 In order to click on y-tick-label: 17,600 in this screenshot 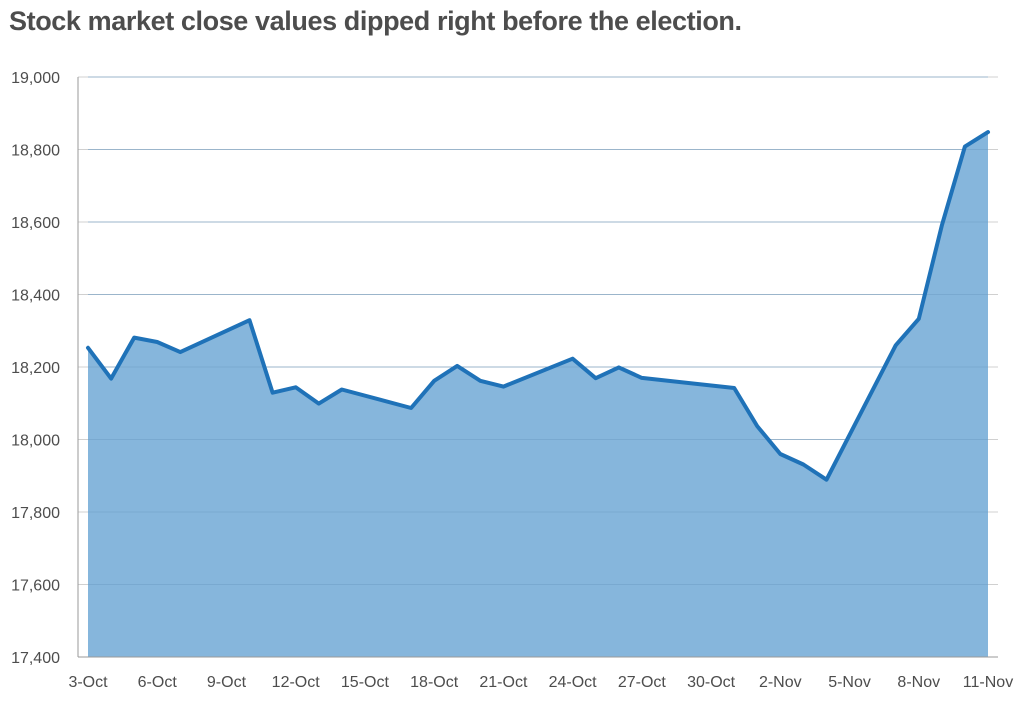, I will do `click(35, 586)`.